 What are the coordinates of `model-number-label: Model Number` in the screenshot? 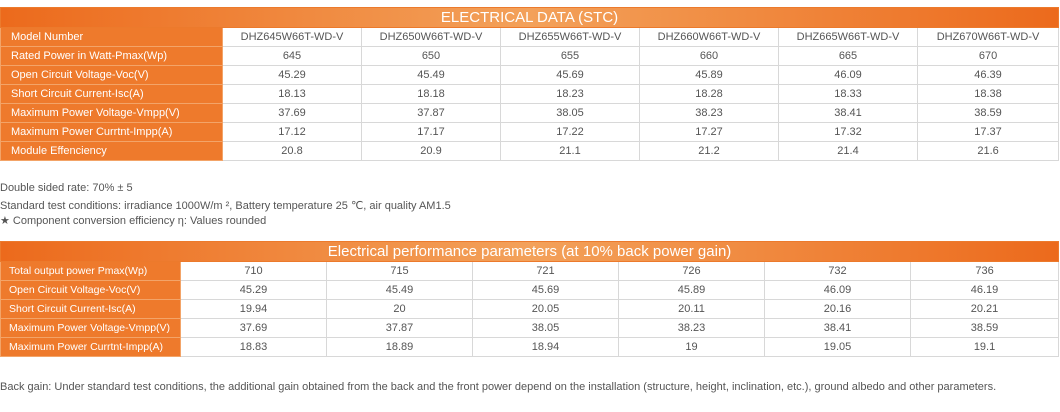 It's located at (111, 37).